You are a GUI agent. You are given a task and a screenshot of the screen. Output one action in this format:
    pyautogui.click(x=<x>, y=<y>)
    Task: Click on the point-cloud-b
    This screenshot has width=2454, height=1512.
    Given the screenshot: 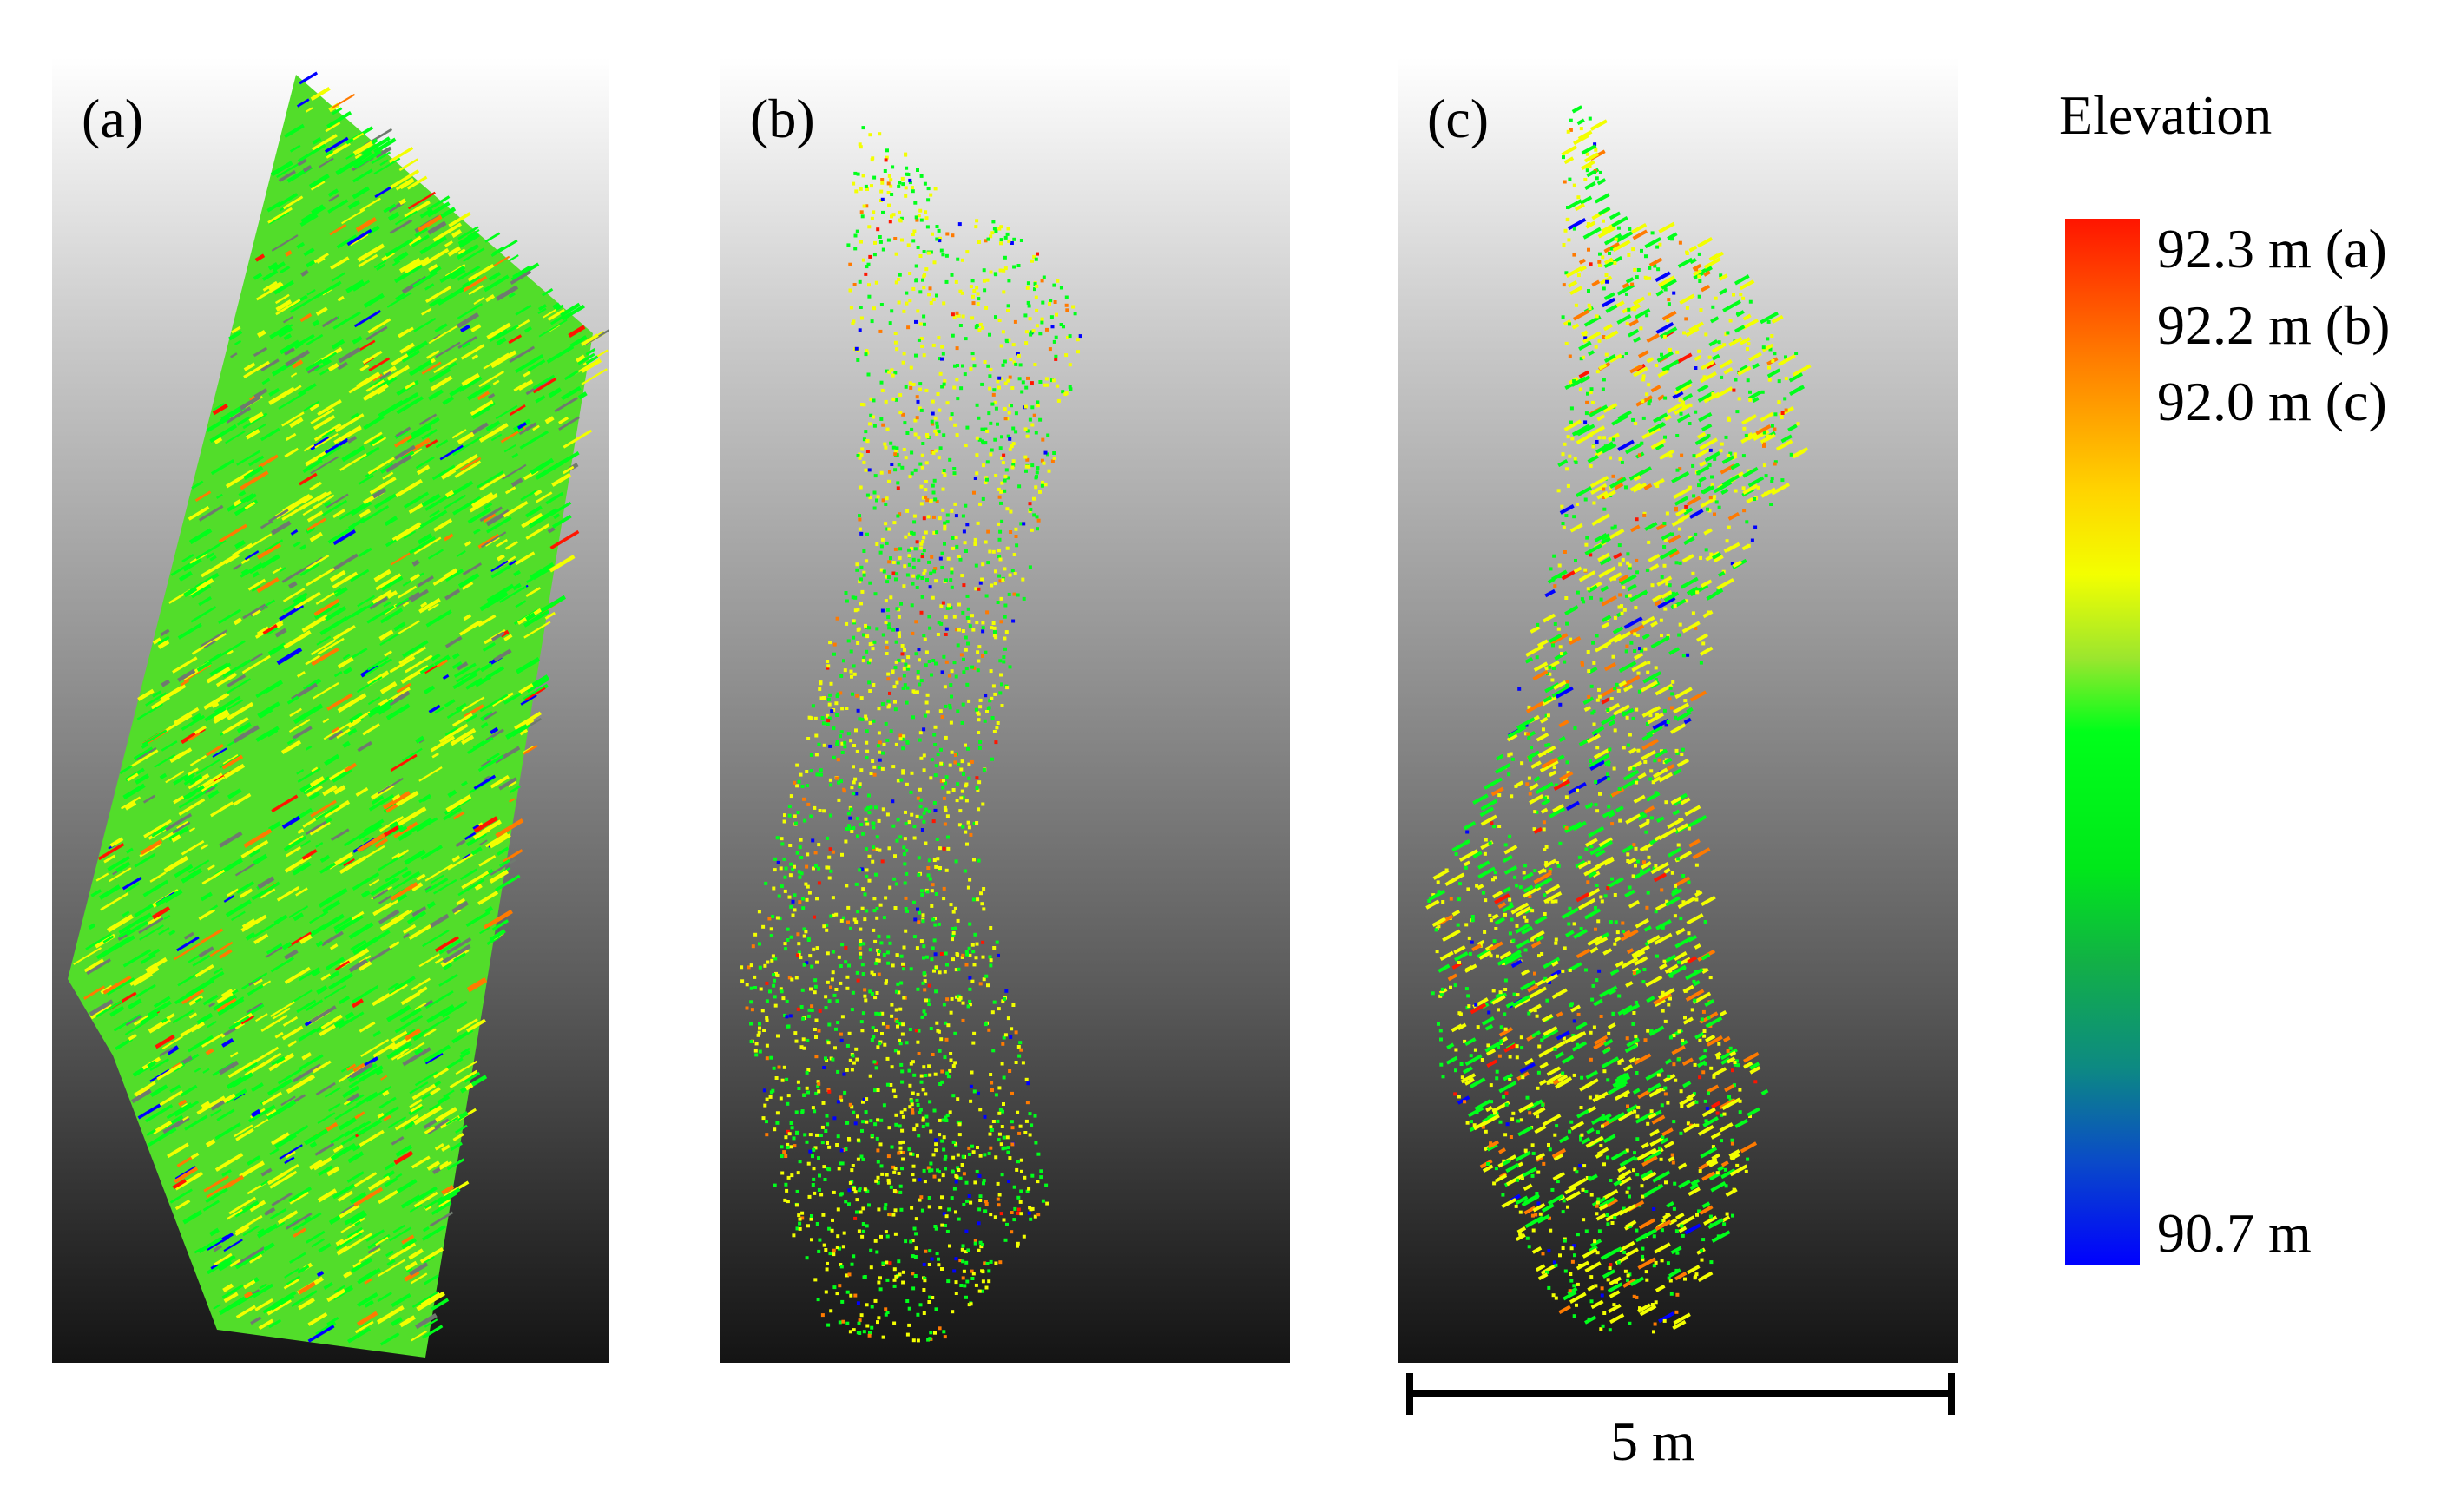 What is the action you would take?
    pyautogui.click(x=911, y=734)
    